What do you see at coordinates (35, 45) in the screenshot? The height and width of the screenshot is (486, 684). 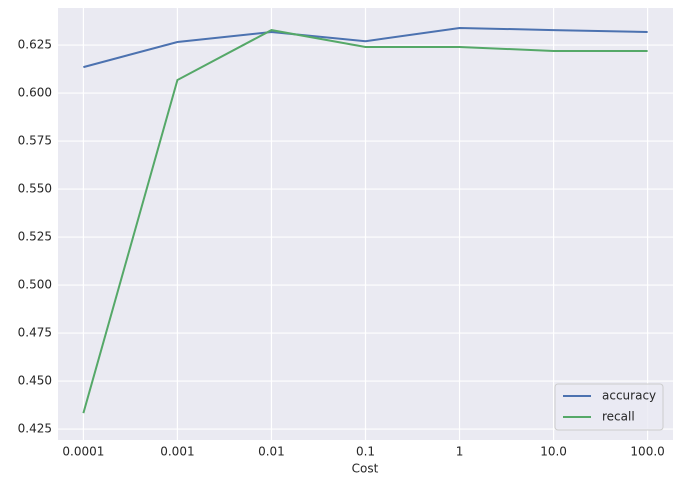 I see `y-tick-label: 0.625` at bounding box center [35, 45].